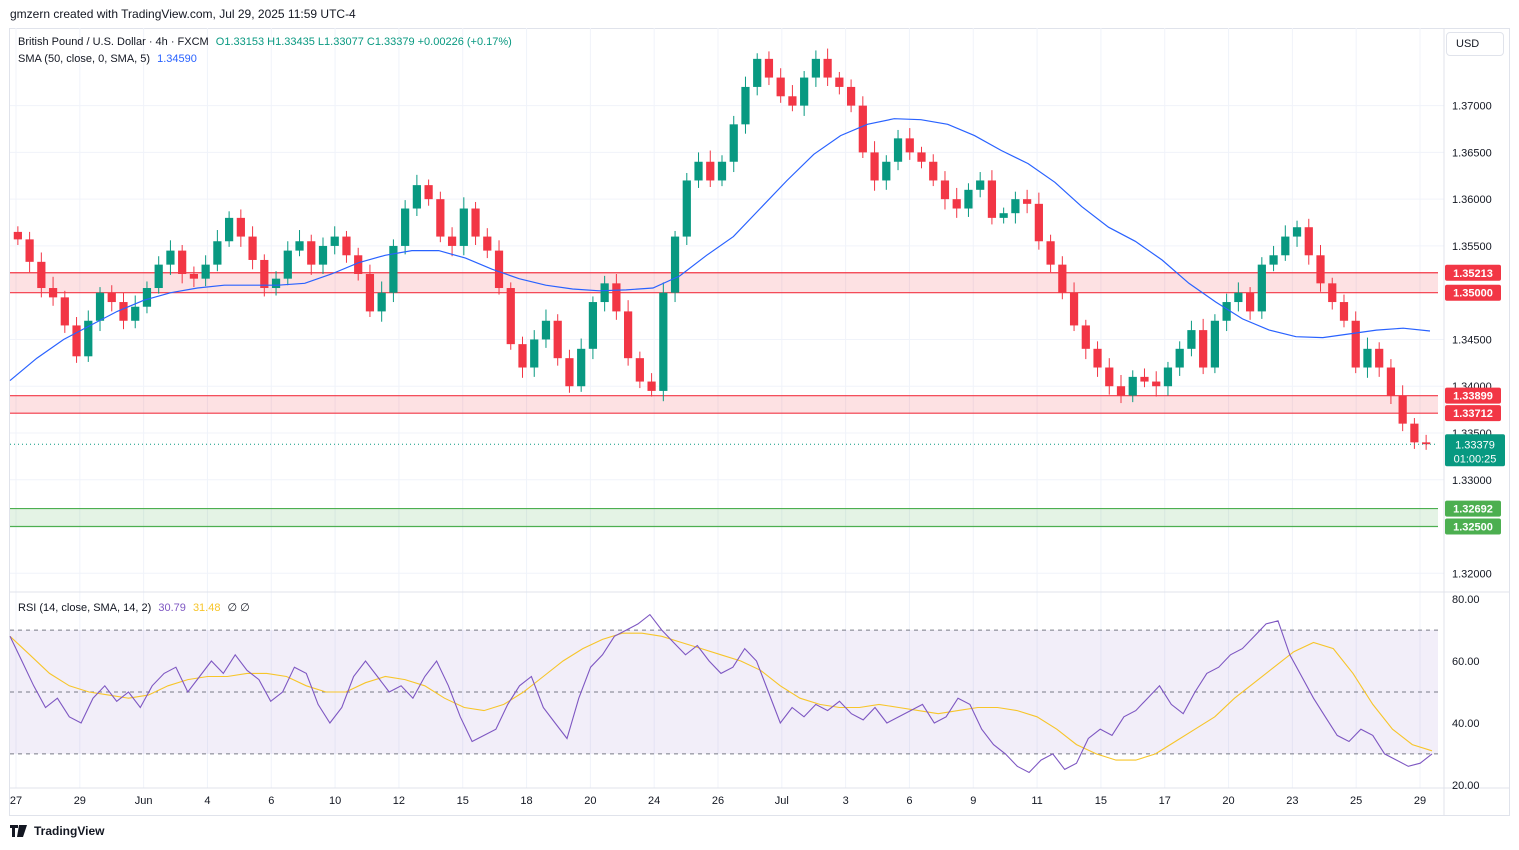 The height and width of the screenshot is (850, 1519). What do you see at coordinates (1472, 153) in the screenshot?
I see `price-tick-label: 1.36500` at bounding box center [1472, 153].